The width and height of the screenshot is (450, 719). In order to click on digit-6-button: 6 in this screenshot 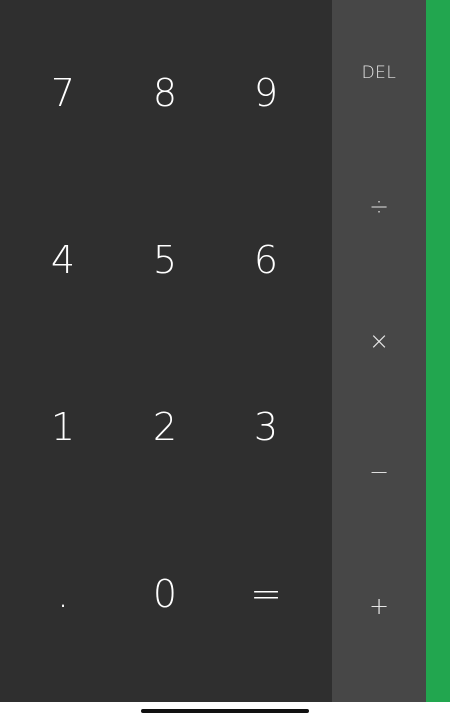, I will do `click(266, 260)`.